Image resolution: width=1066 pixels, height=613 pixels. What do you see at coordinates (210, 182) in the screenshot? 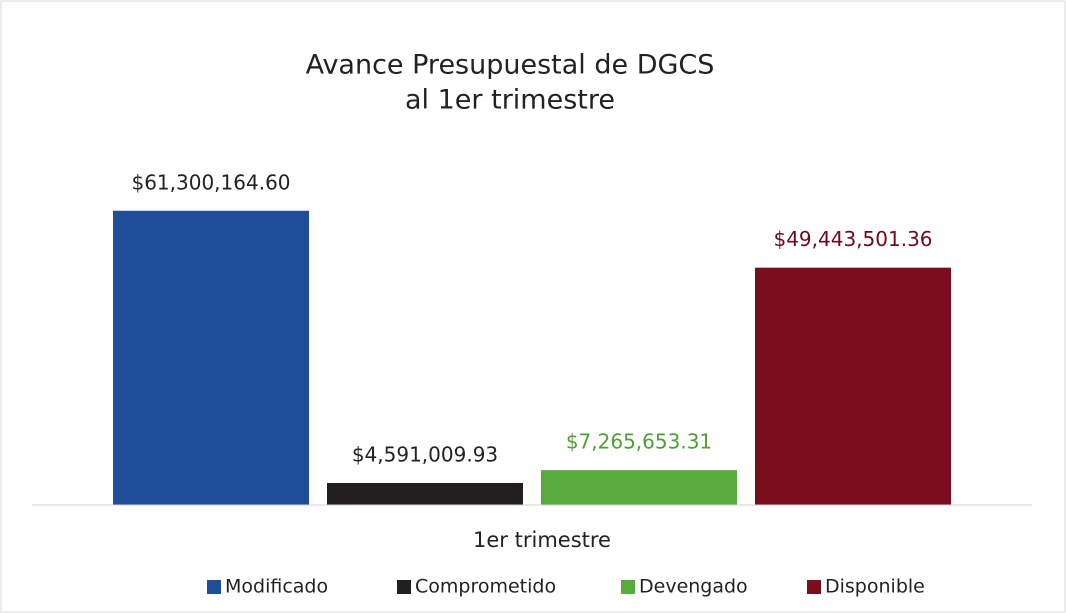
I see `data-label: $61,300,164.60` at bounding box center [210, 182].